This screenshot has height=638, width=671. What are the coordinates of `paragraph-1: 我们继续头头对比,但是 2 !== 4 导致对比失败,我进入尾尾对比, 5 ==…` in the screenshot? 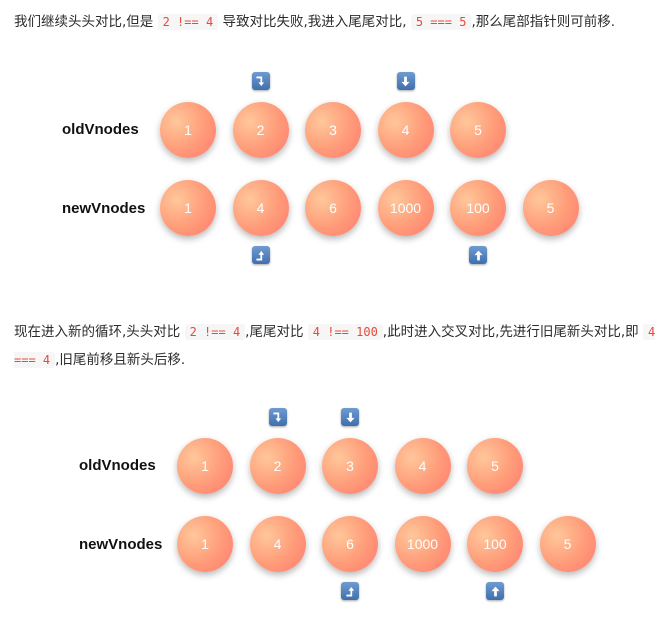 It's located at (339, 22).